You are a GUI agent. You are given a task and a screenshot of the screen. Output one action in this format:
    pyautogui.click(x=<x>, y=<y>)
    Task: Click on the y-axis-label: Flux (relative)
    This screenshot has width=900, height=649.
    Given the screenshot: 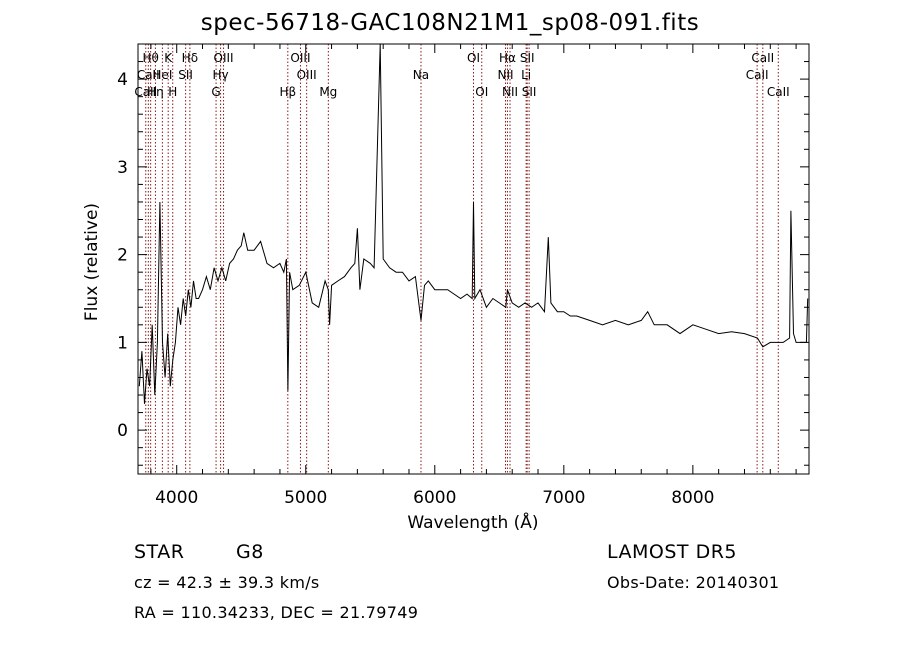 What is the action you would take?
    pyautogui.click(x=92, y=262)
    